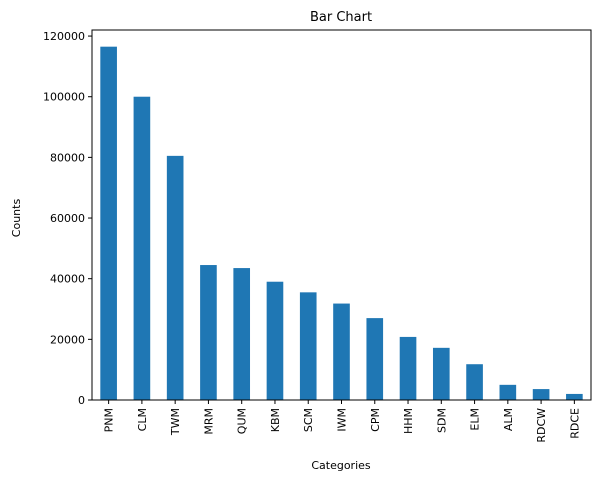  Describe the element at coordinates (81, 400) in the screenshot. I see `y-tick-label: 0` at that location.